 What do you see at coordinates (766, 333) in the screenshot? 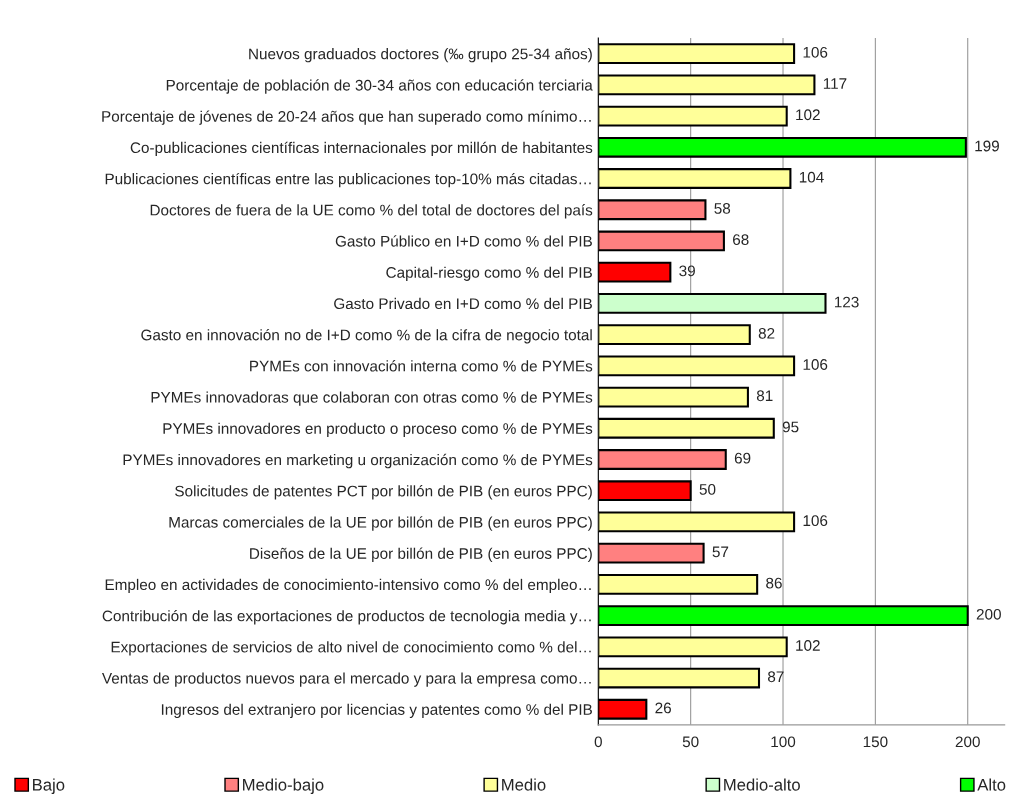
I see `data-label: 82` at bounding box center [766, 333].